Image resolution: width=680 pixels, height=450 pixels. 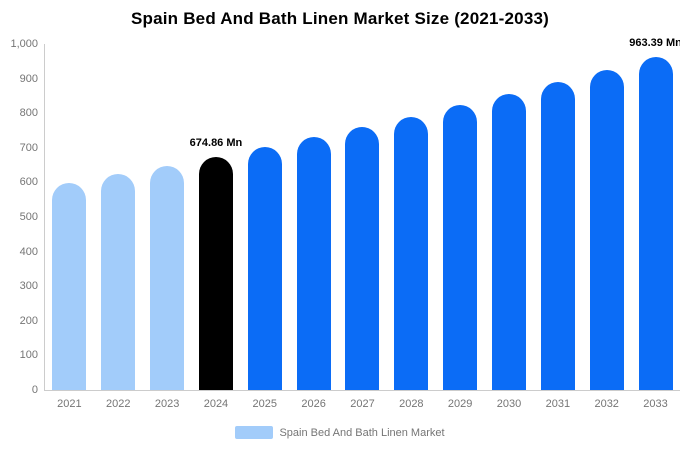 What do you see at coordinates (34, 390) in the screenshot?
I see `y-tick-label: 0` at bounding box center [34, 390].